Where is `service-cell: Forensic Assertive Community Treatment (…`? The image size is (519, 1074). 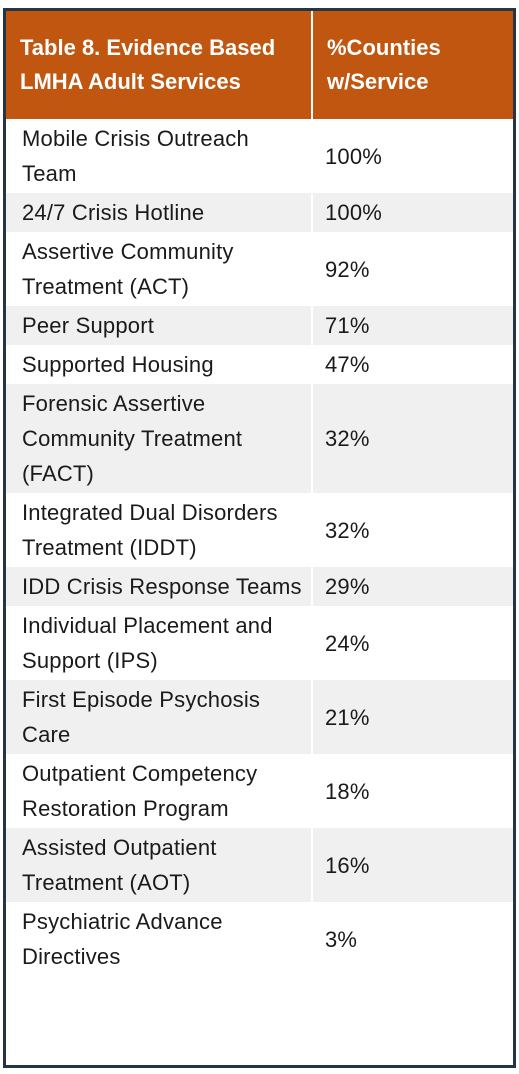 service-cell: Forensic Assertive Community Treatment (… is located at coordinates (159, 438).